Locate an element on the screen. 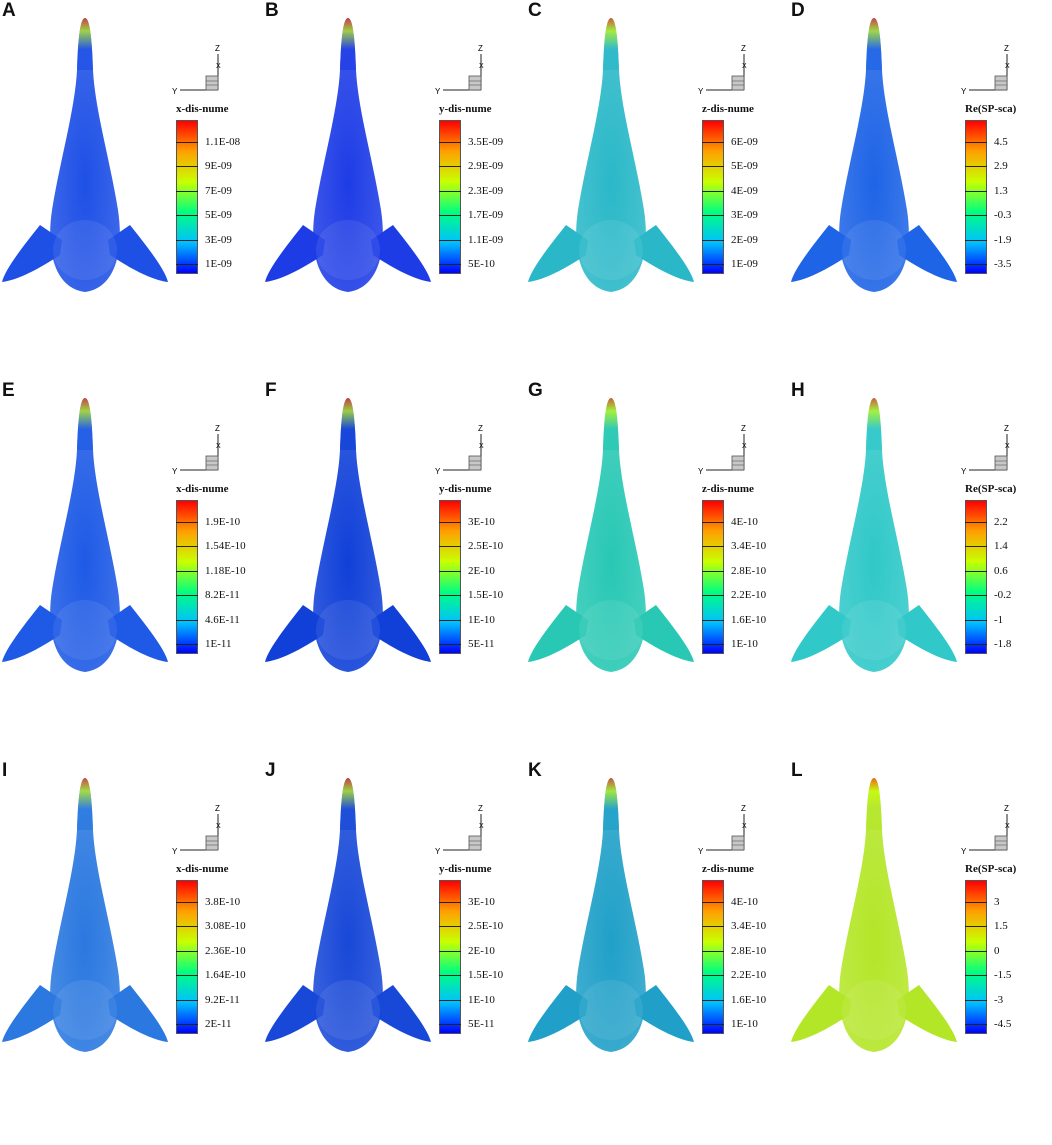  panel-label: H is located at coordinates (798, 390).